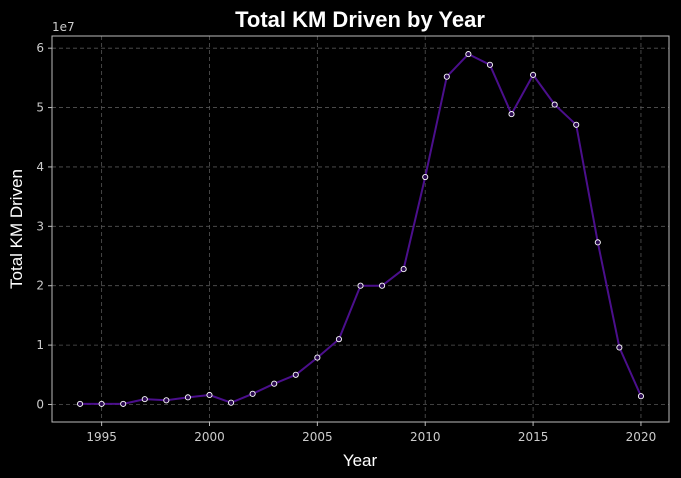  I want to click on x-tick-label: 2015, so click(533, 437).